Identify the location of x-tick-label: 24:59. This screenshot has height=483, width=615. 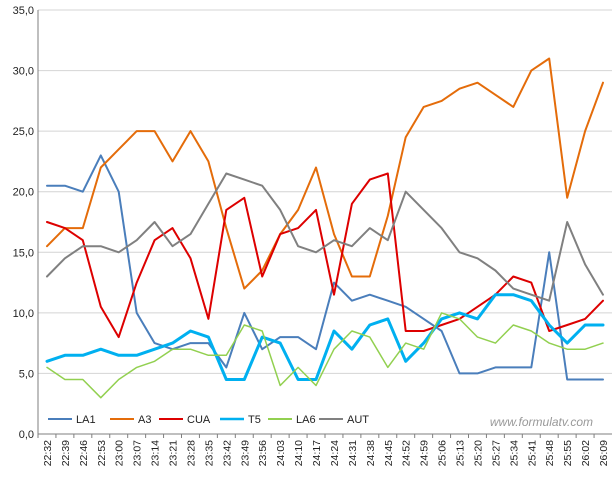
(425, 453).